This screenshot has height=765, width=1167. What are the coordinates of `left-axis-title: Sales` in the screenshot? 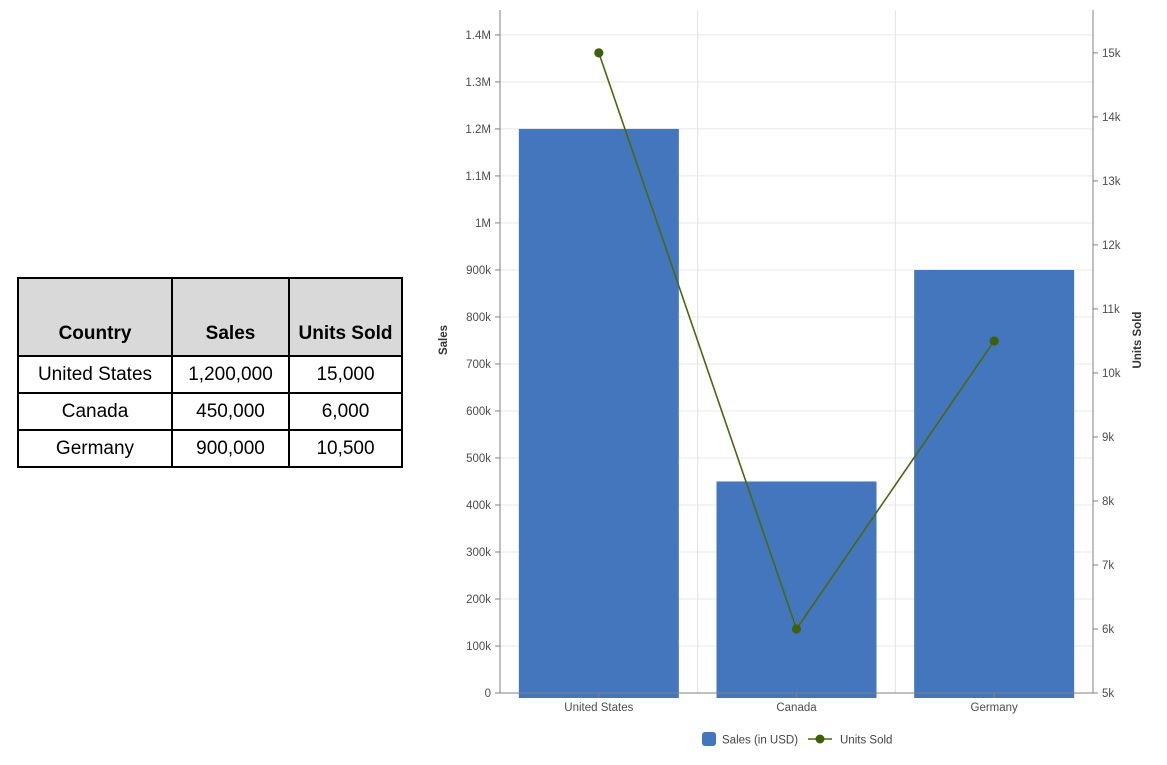 It's located at (444, 340).